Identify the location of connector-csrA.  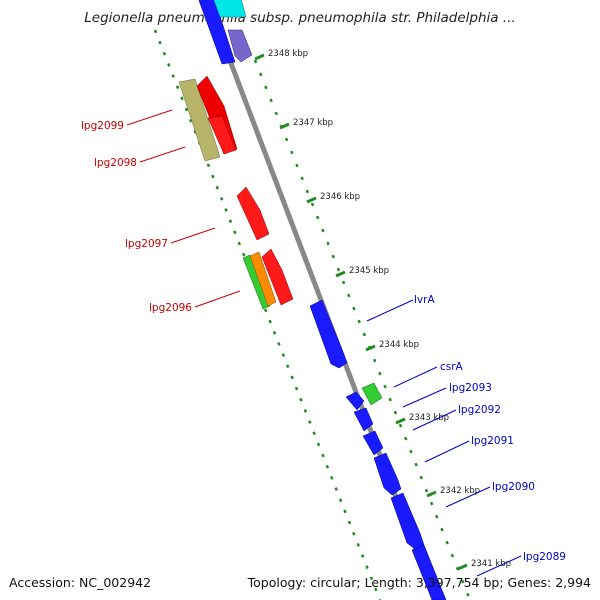
(415, 377).